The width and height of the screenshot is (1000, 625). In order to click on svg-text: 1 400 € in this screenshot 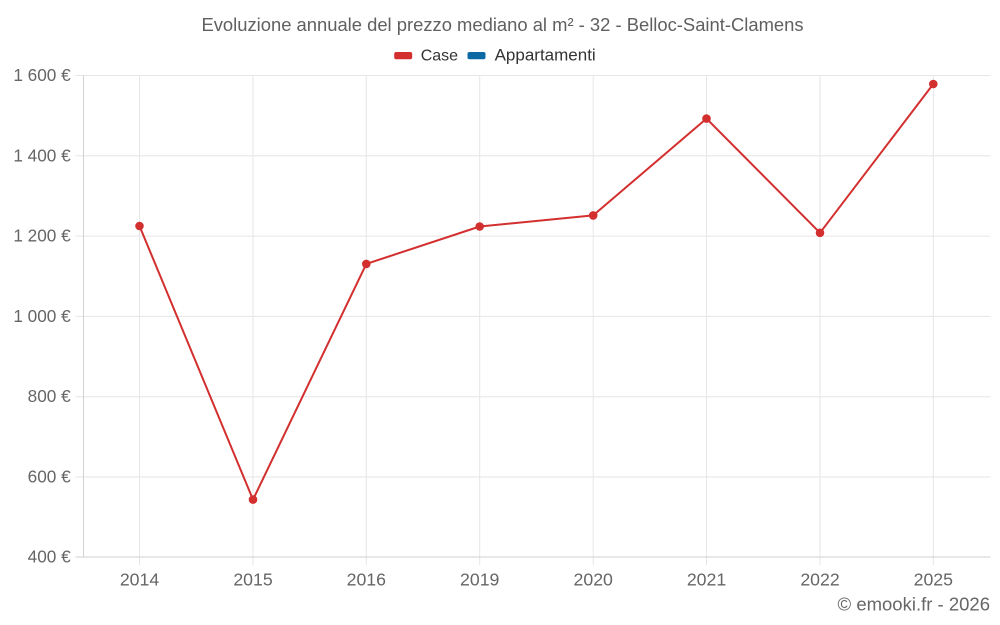, I will do `click(42, 155)`.